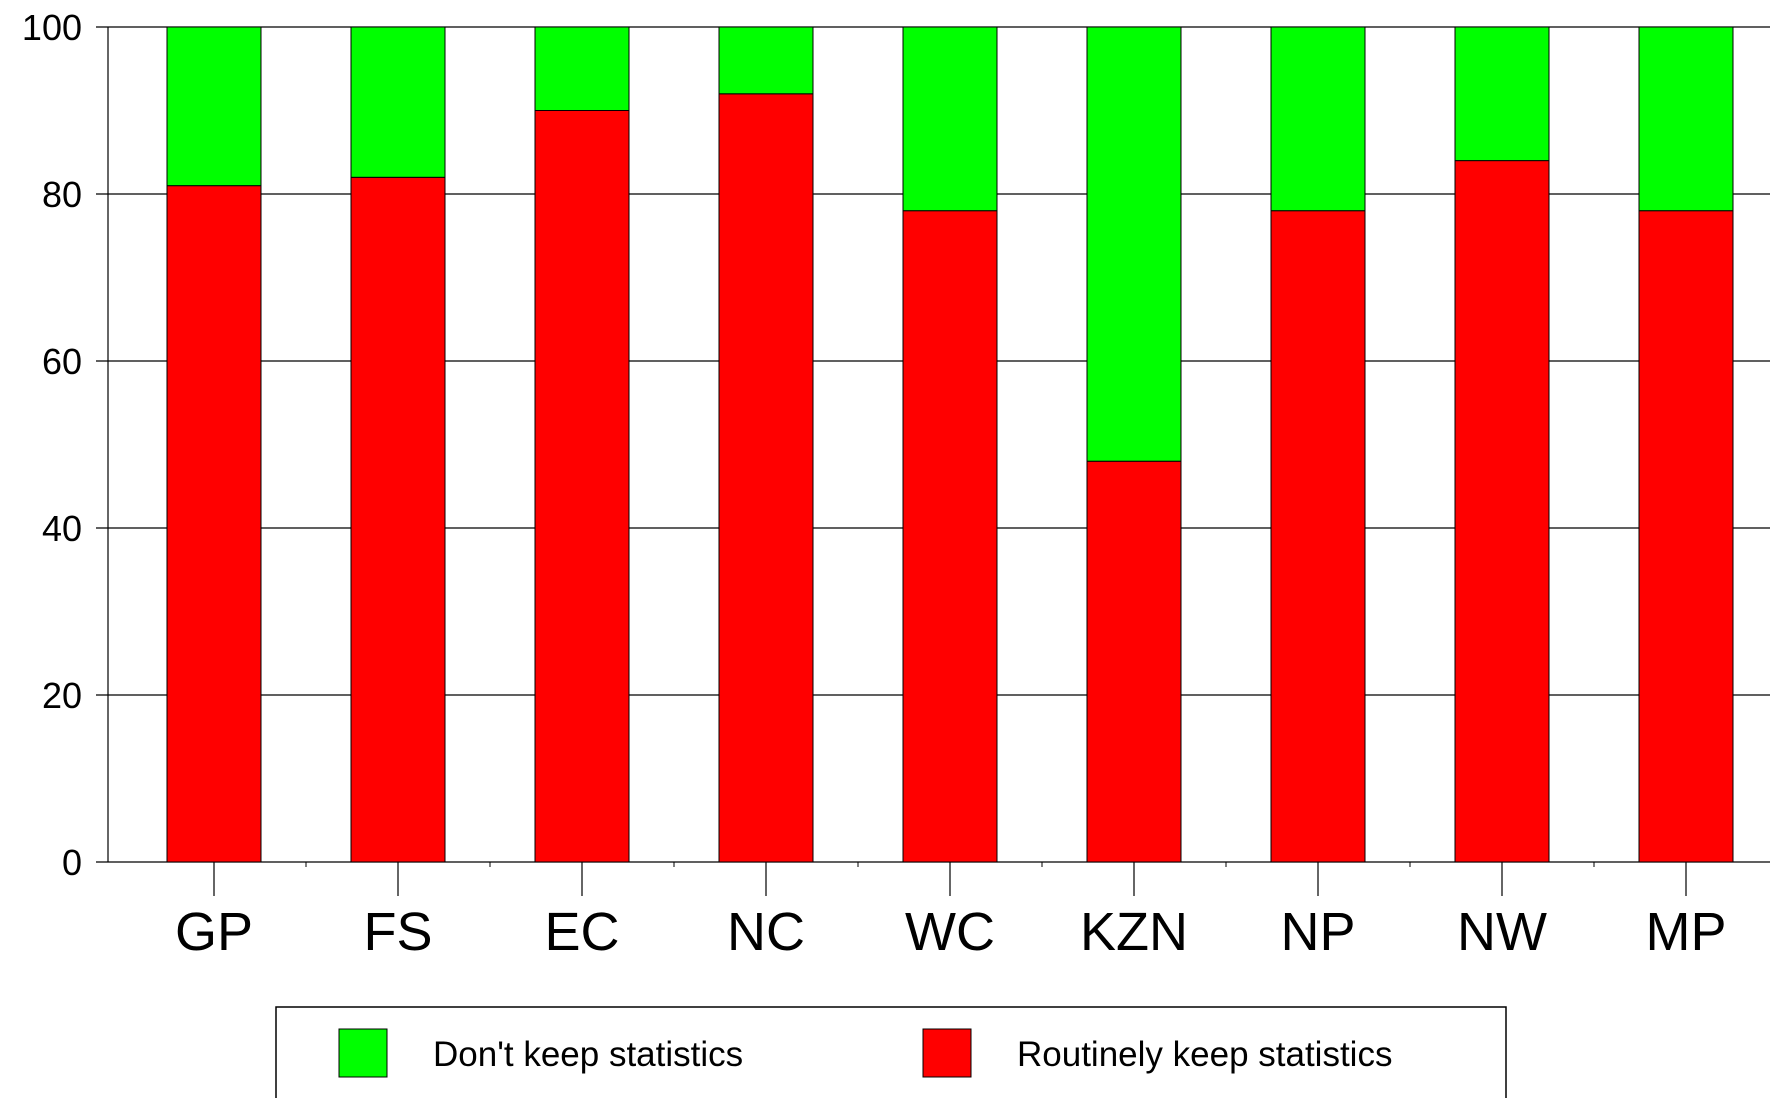 The image size is (1770, 1098). Describe the element at coordinates (397, 932) in the screenshot. I see `x-tick-label-fs: FS` at that location.